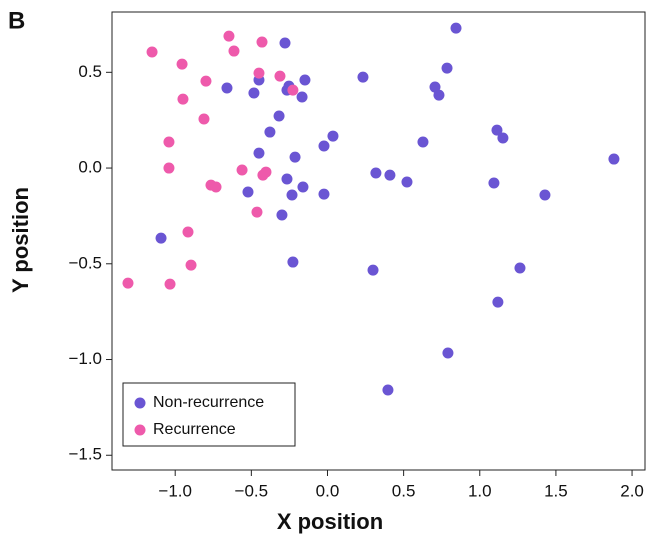  Describe the element at coordinates (556, 490) in the screenshot. I see `x-tick-label: 1.5` at that location.